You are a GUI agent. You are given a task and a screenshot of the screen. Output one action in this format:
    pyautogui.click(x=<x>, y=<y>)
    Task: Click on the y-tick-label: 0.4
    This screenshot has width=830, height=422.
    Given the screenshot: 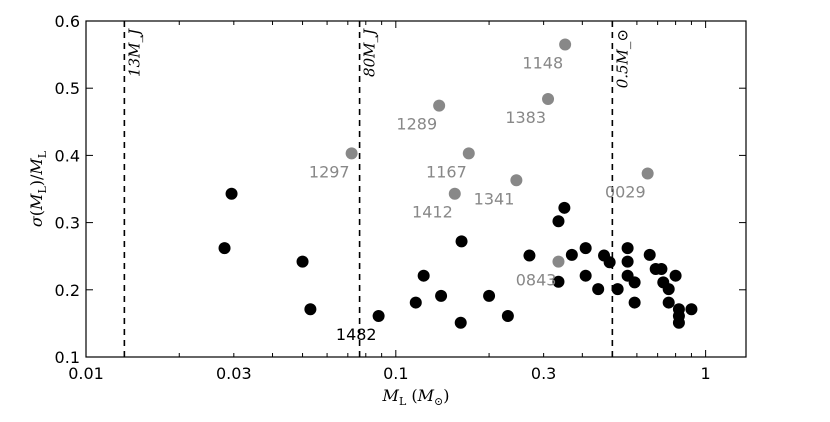 What is the action you would take?
    pyautogui.click(x=67, y=155)
    